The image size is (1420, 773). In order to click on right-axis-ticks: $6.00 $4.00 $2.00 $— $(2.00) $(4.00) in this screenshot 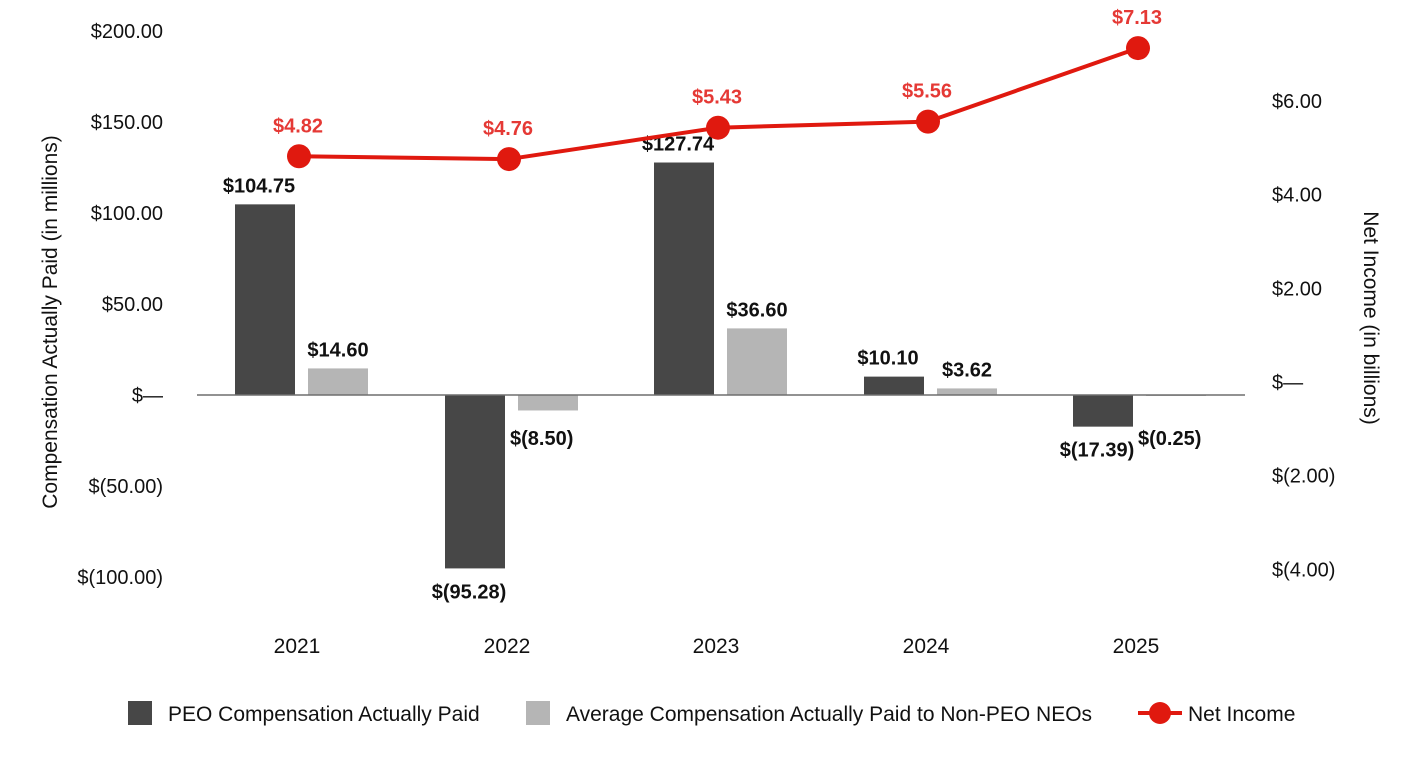, I will do `click(1303, 336)`.